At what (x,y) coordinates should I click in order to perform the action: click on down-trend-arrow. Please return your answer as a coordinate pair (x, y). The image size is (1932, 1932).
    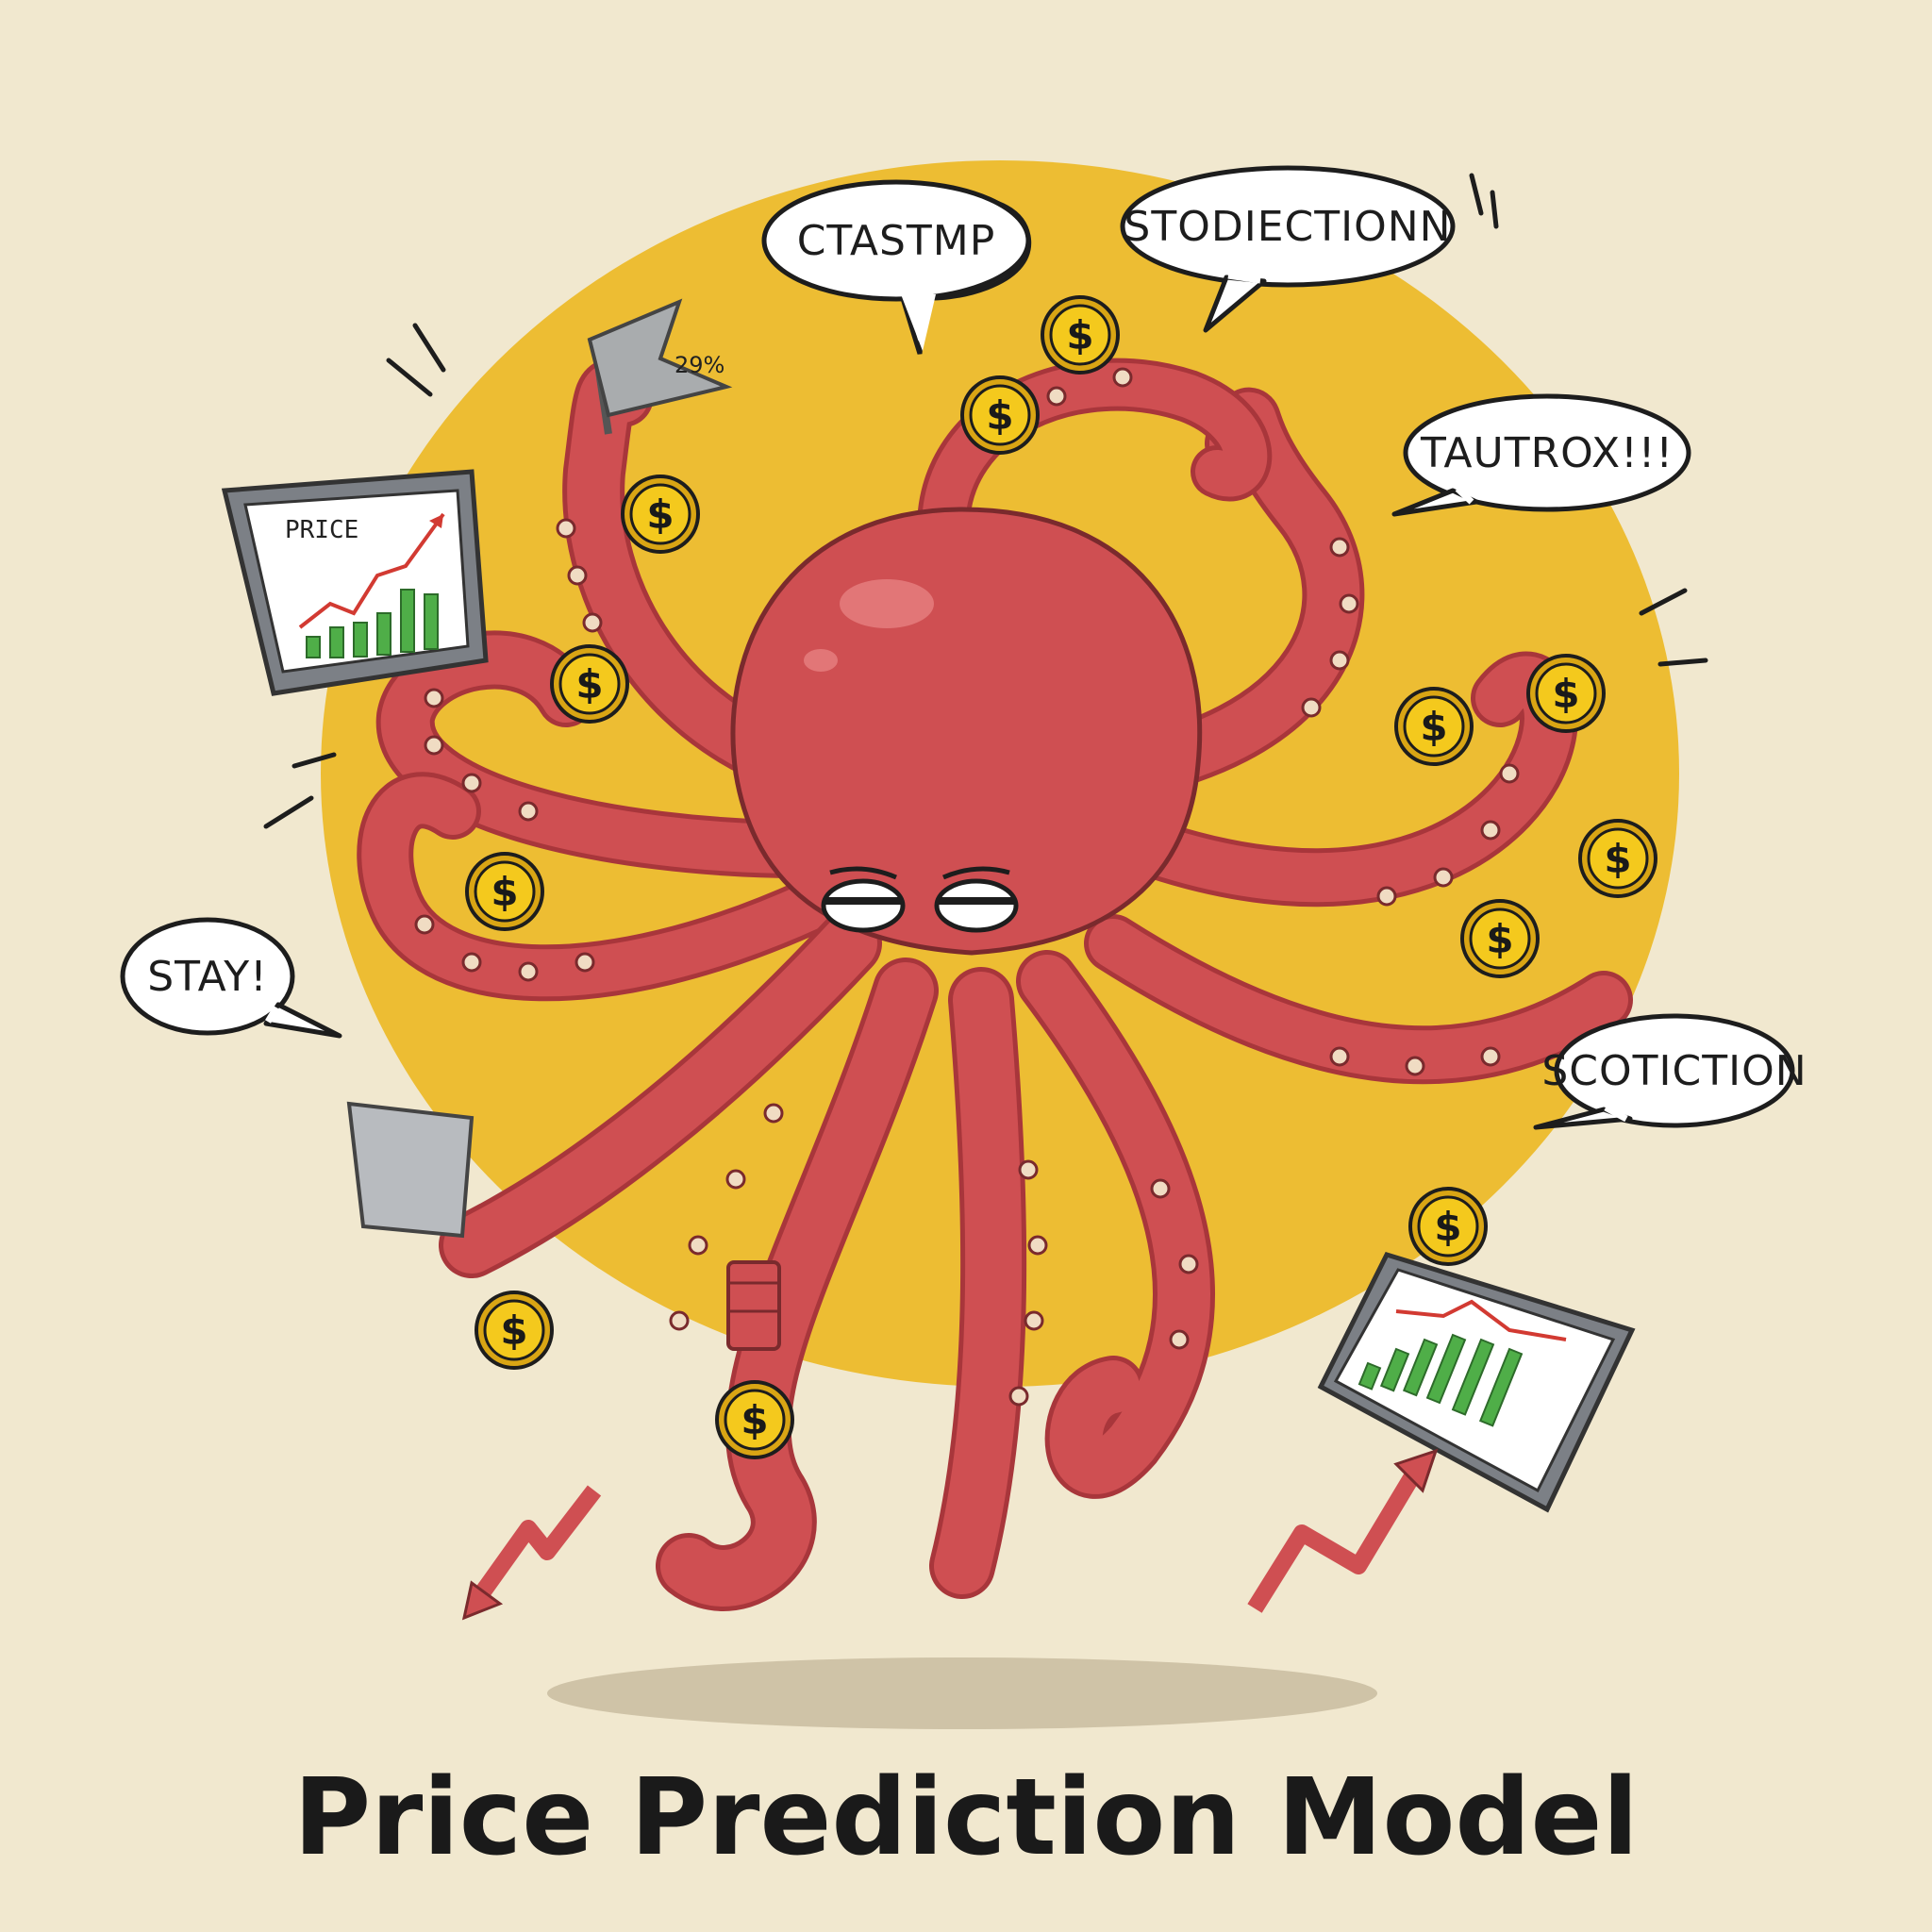
    Looking at the image, I should click on (531, 1553).